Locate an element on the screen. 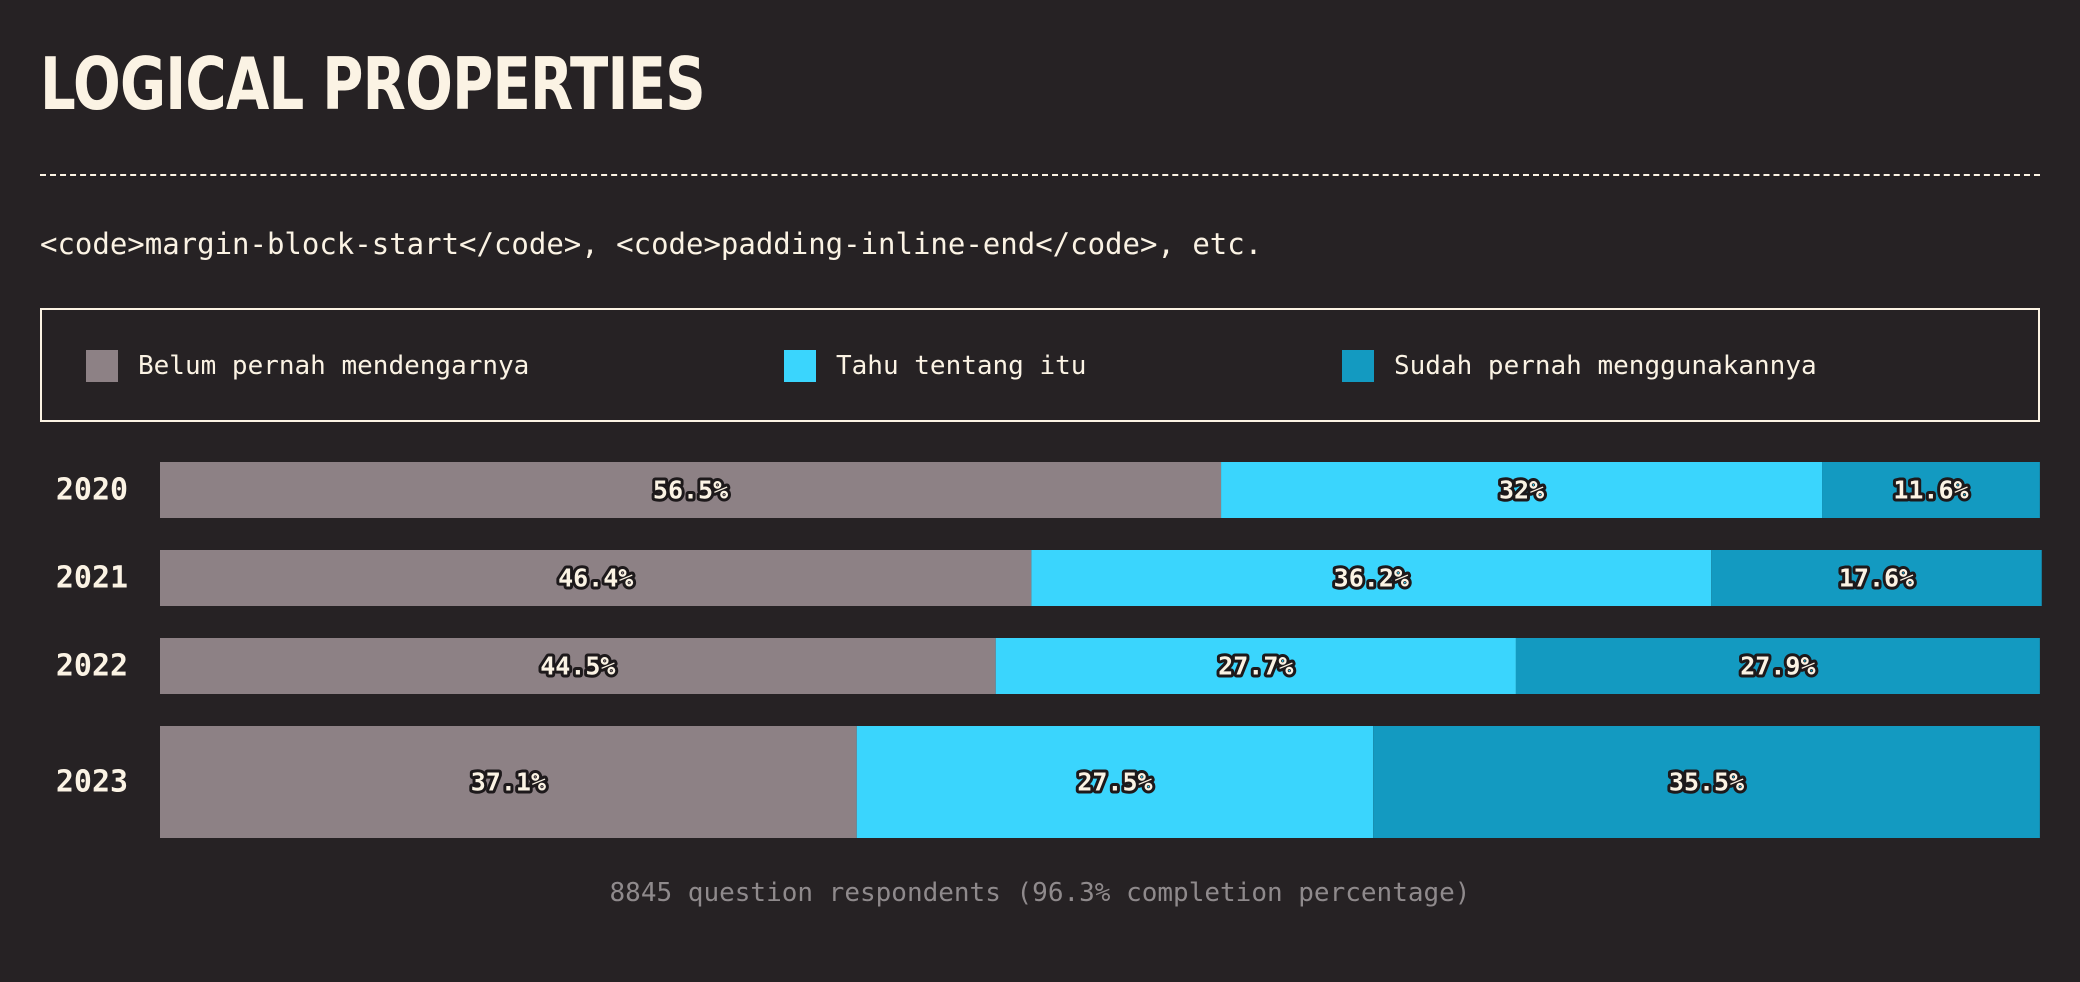 This screenshot has height=982, width=2080. data-label-2022-3: 27.9% is located at coordinates (1777, 666).